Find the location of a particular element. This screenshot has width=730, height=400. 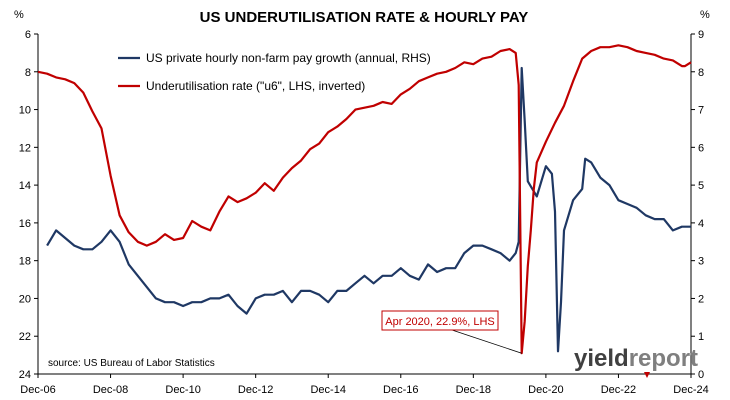

left-tick-label: 20 is located at coordinates (25, 299).